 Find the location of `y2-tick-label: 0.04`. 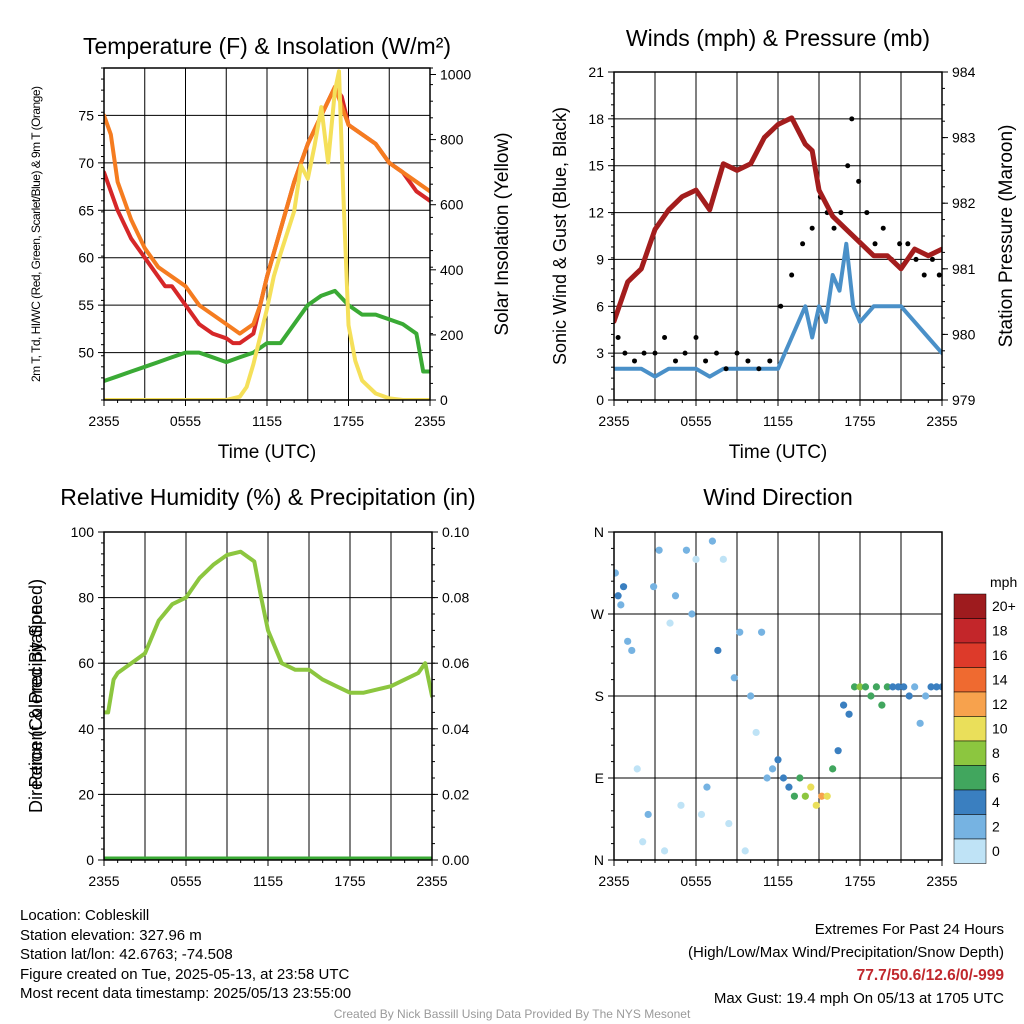

y2-tick-label: 0.04 is located at coordinates (455, 729).